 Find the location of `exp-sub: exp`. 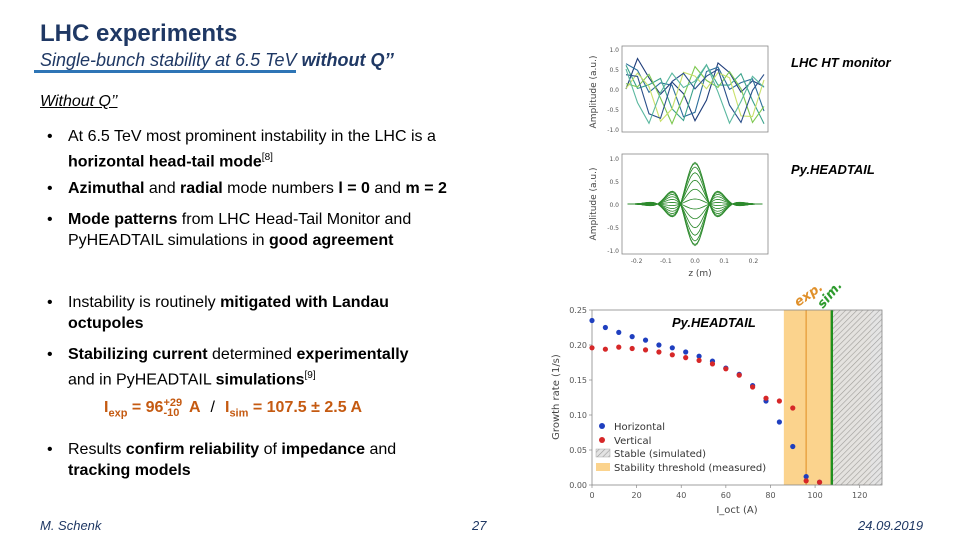

exp-sub: exp is located at coordinates (118, 413).